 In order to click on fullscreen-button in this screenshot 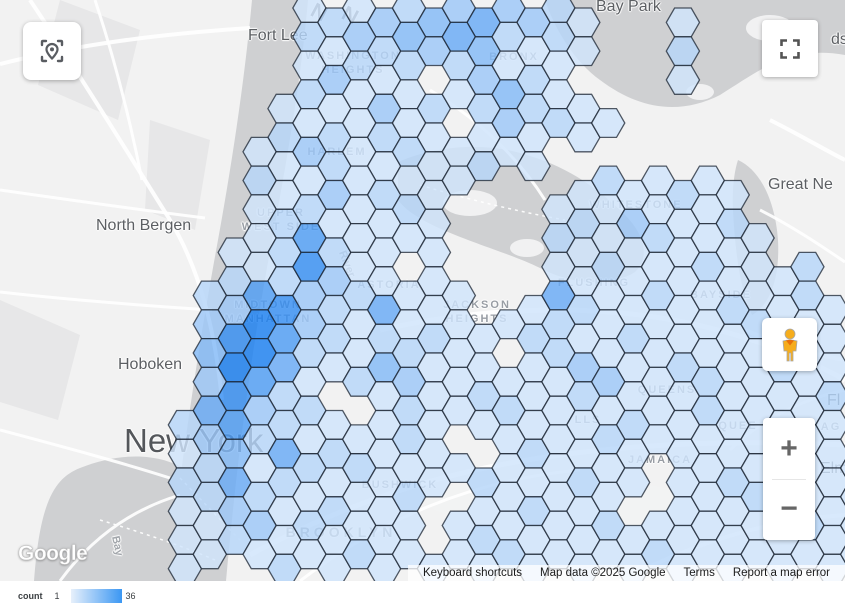, I will do `click(790, 48)`.